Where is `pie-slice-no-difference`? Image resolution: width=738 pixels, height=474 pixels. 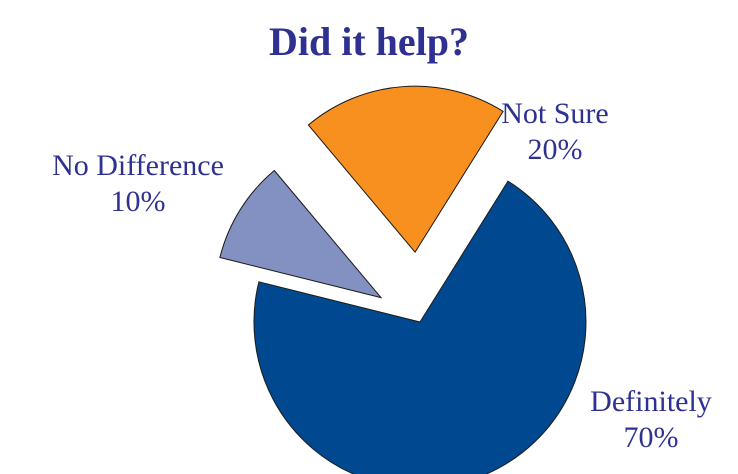
pie-slice-no-difference is located at coordinates (301, 234).